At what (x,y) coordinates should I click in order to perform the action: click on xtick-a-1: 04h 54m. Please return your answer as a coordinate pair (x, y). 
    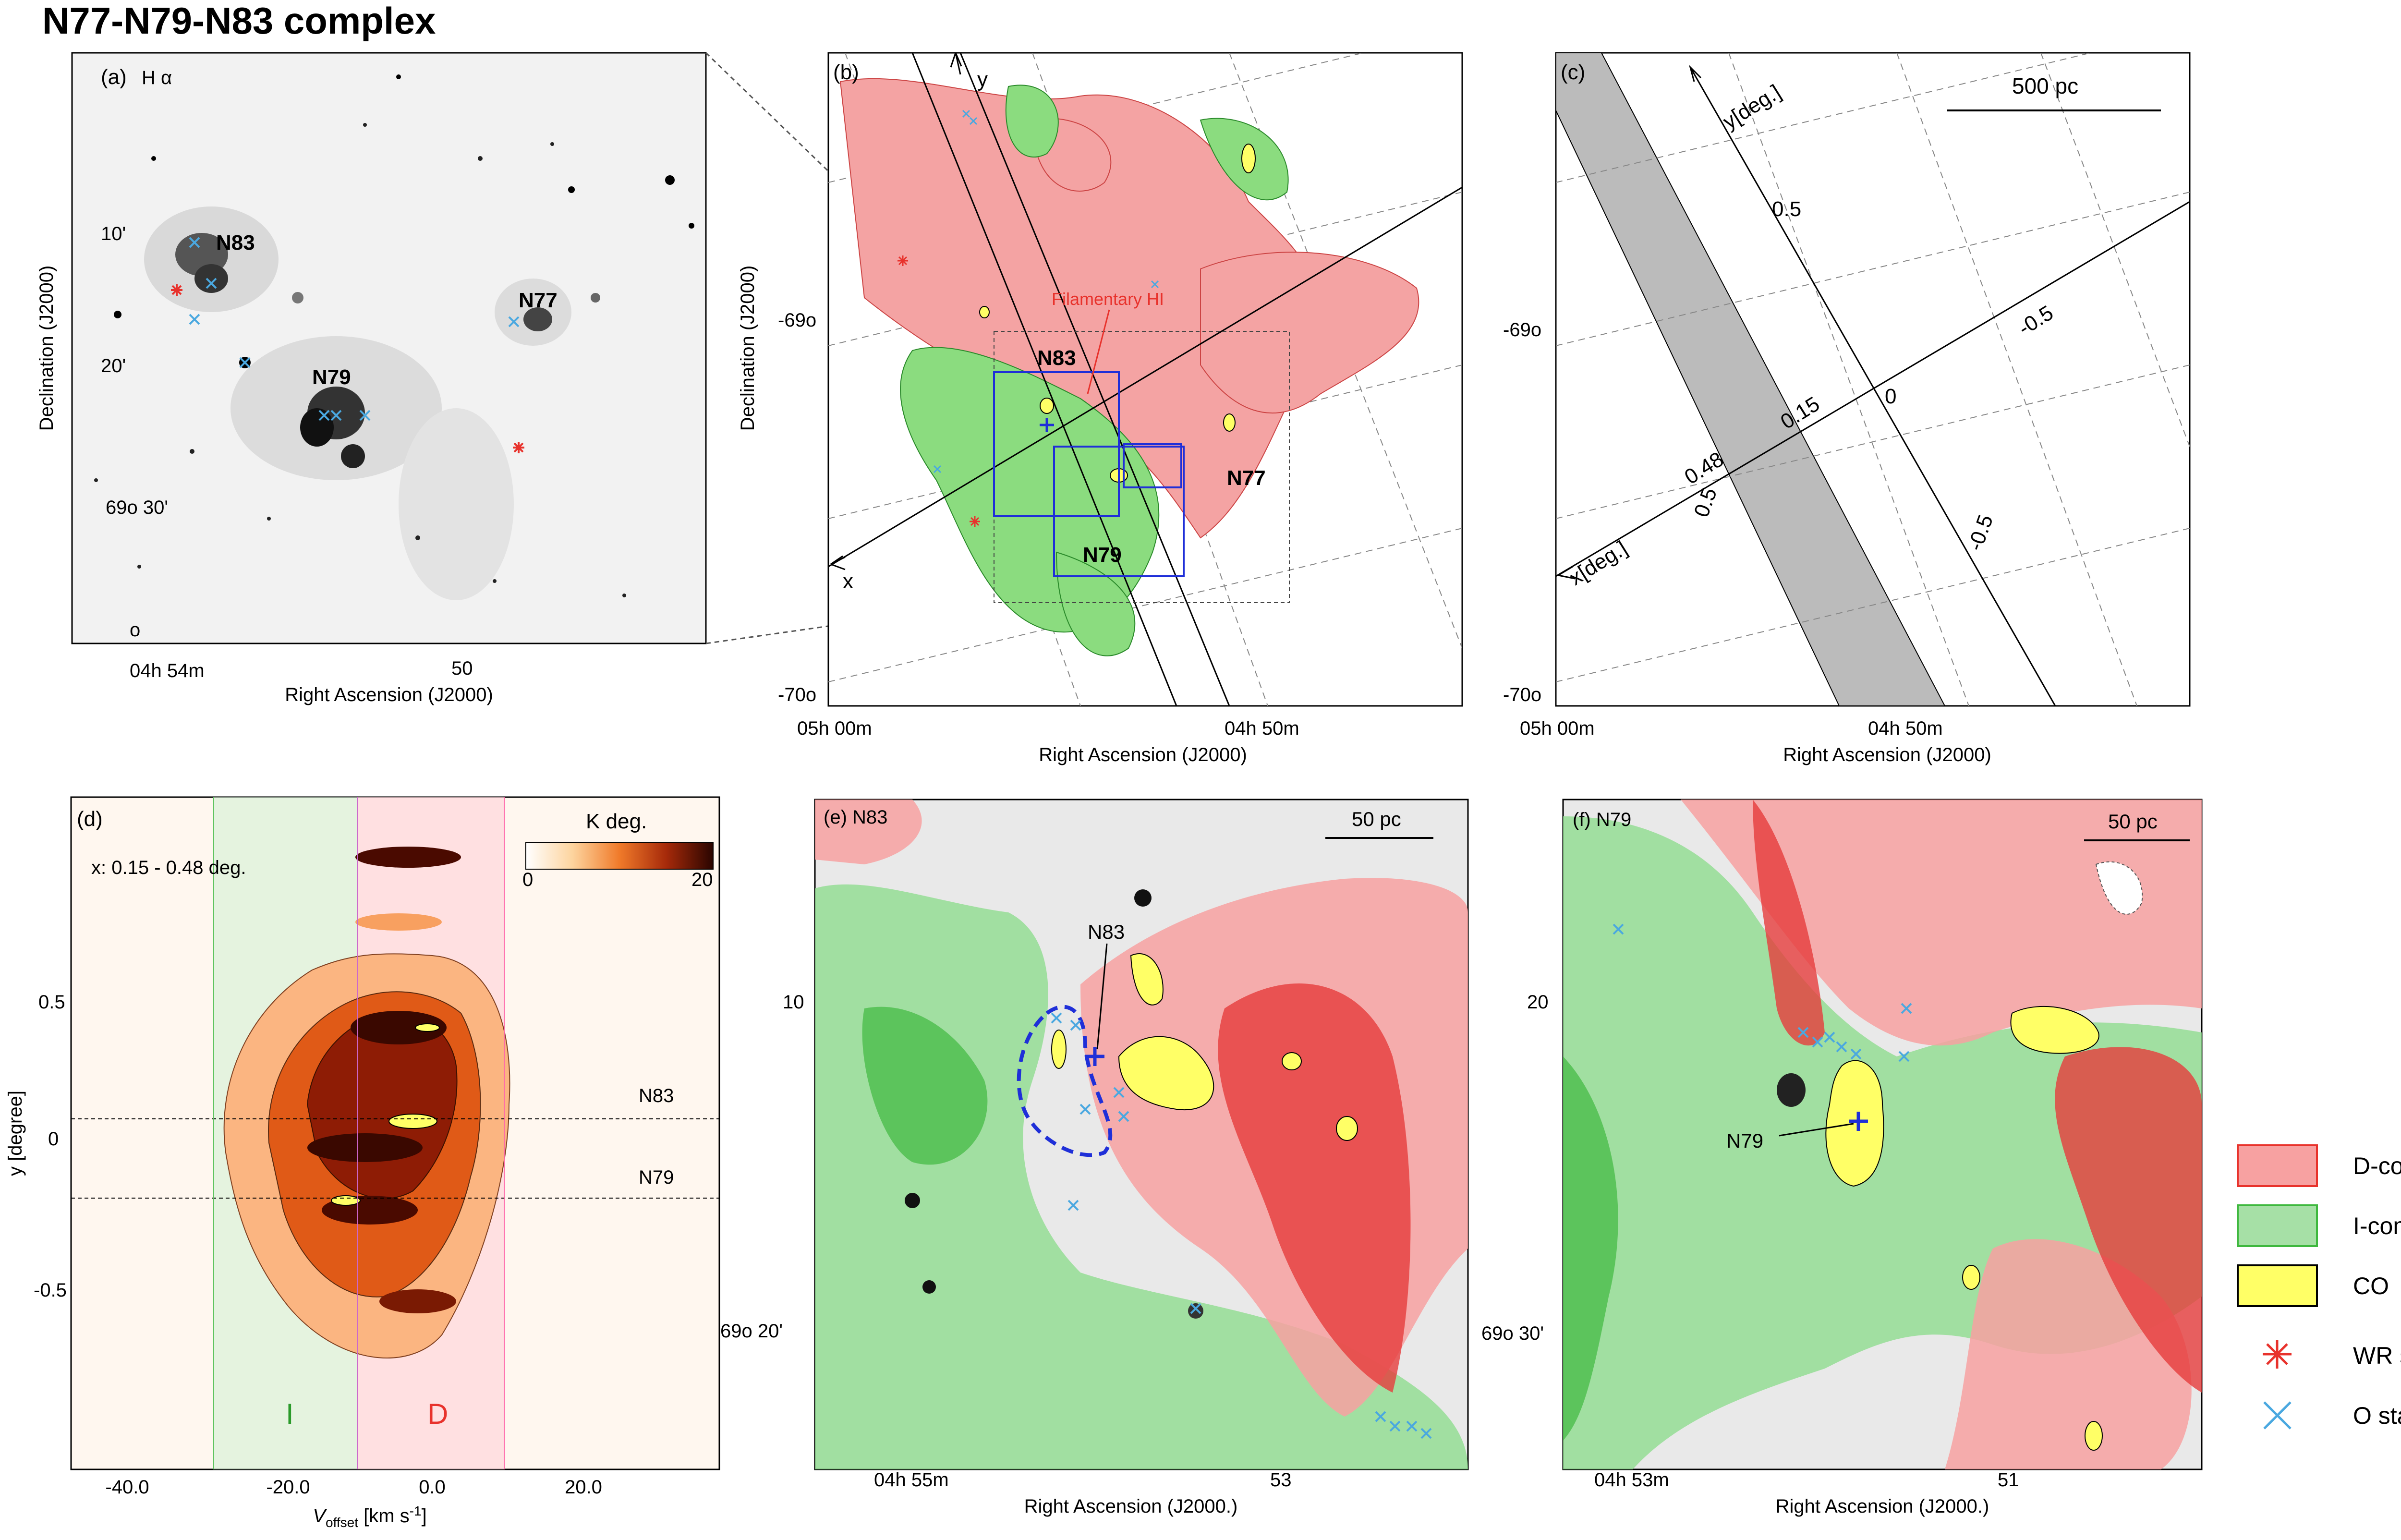
    Looking at the image, I should click on (168, 670).